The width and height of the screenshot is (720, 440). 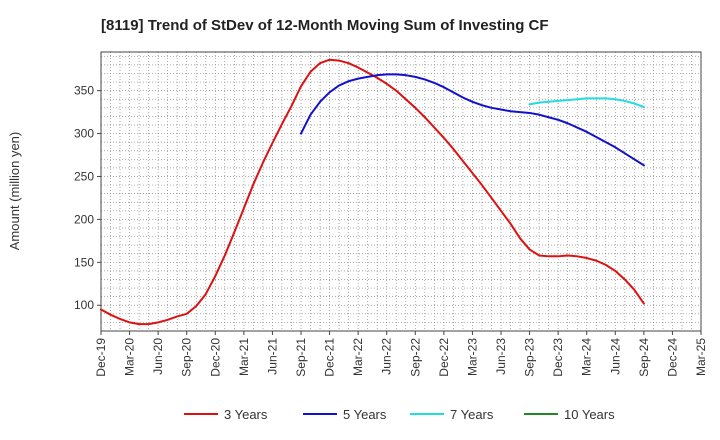 I want to click on x-tick-label: Jun-21, so click(x=272, y=356).